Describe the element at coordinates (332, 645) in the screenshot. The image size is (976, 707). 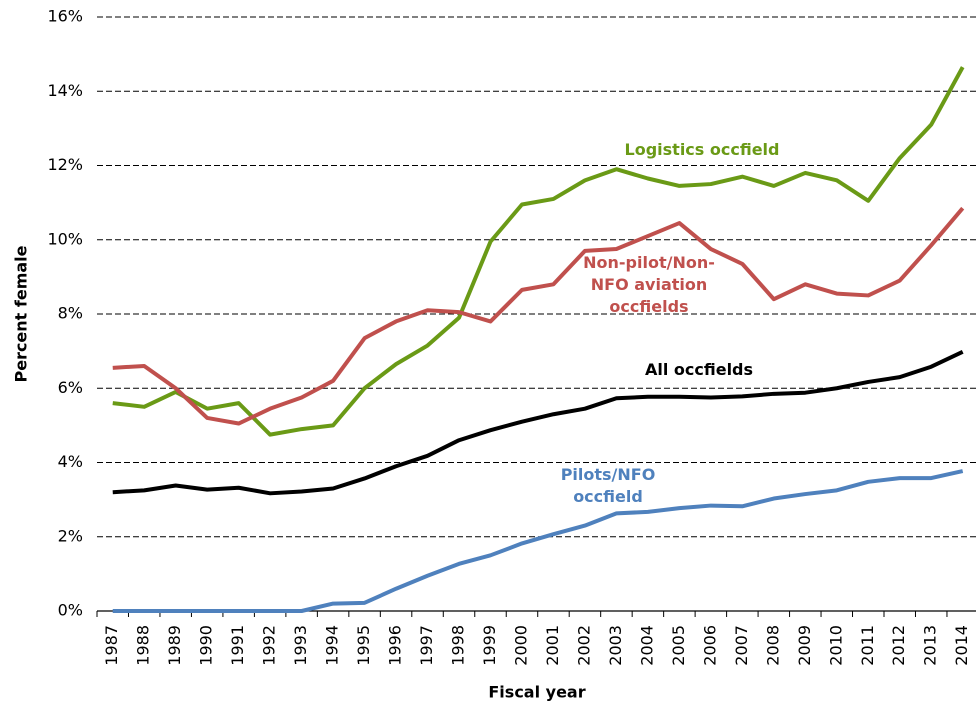
I see `x-tick-label: 1994` at that location.